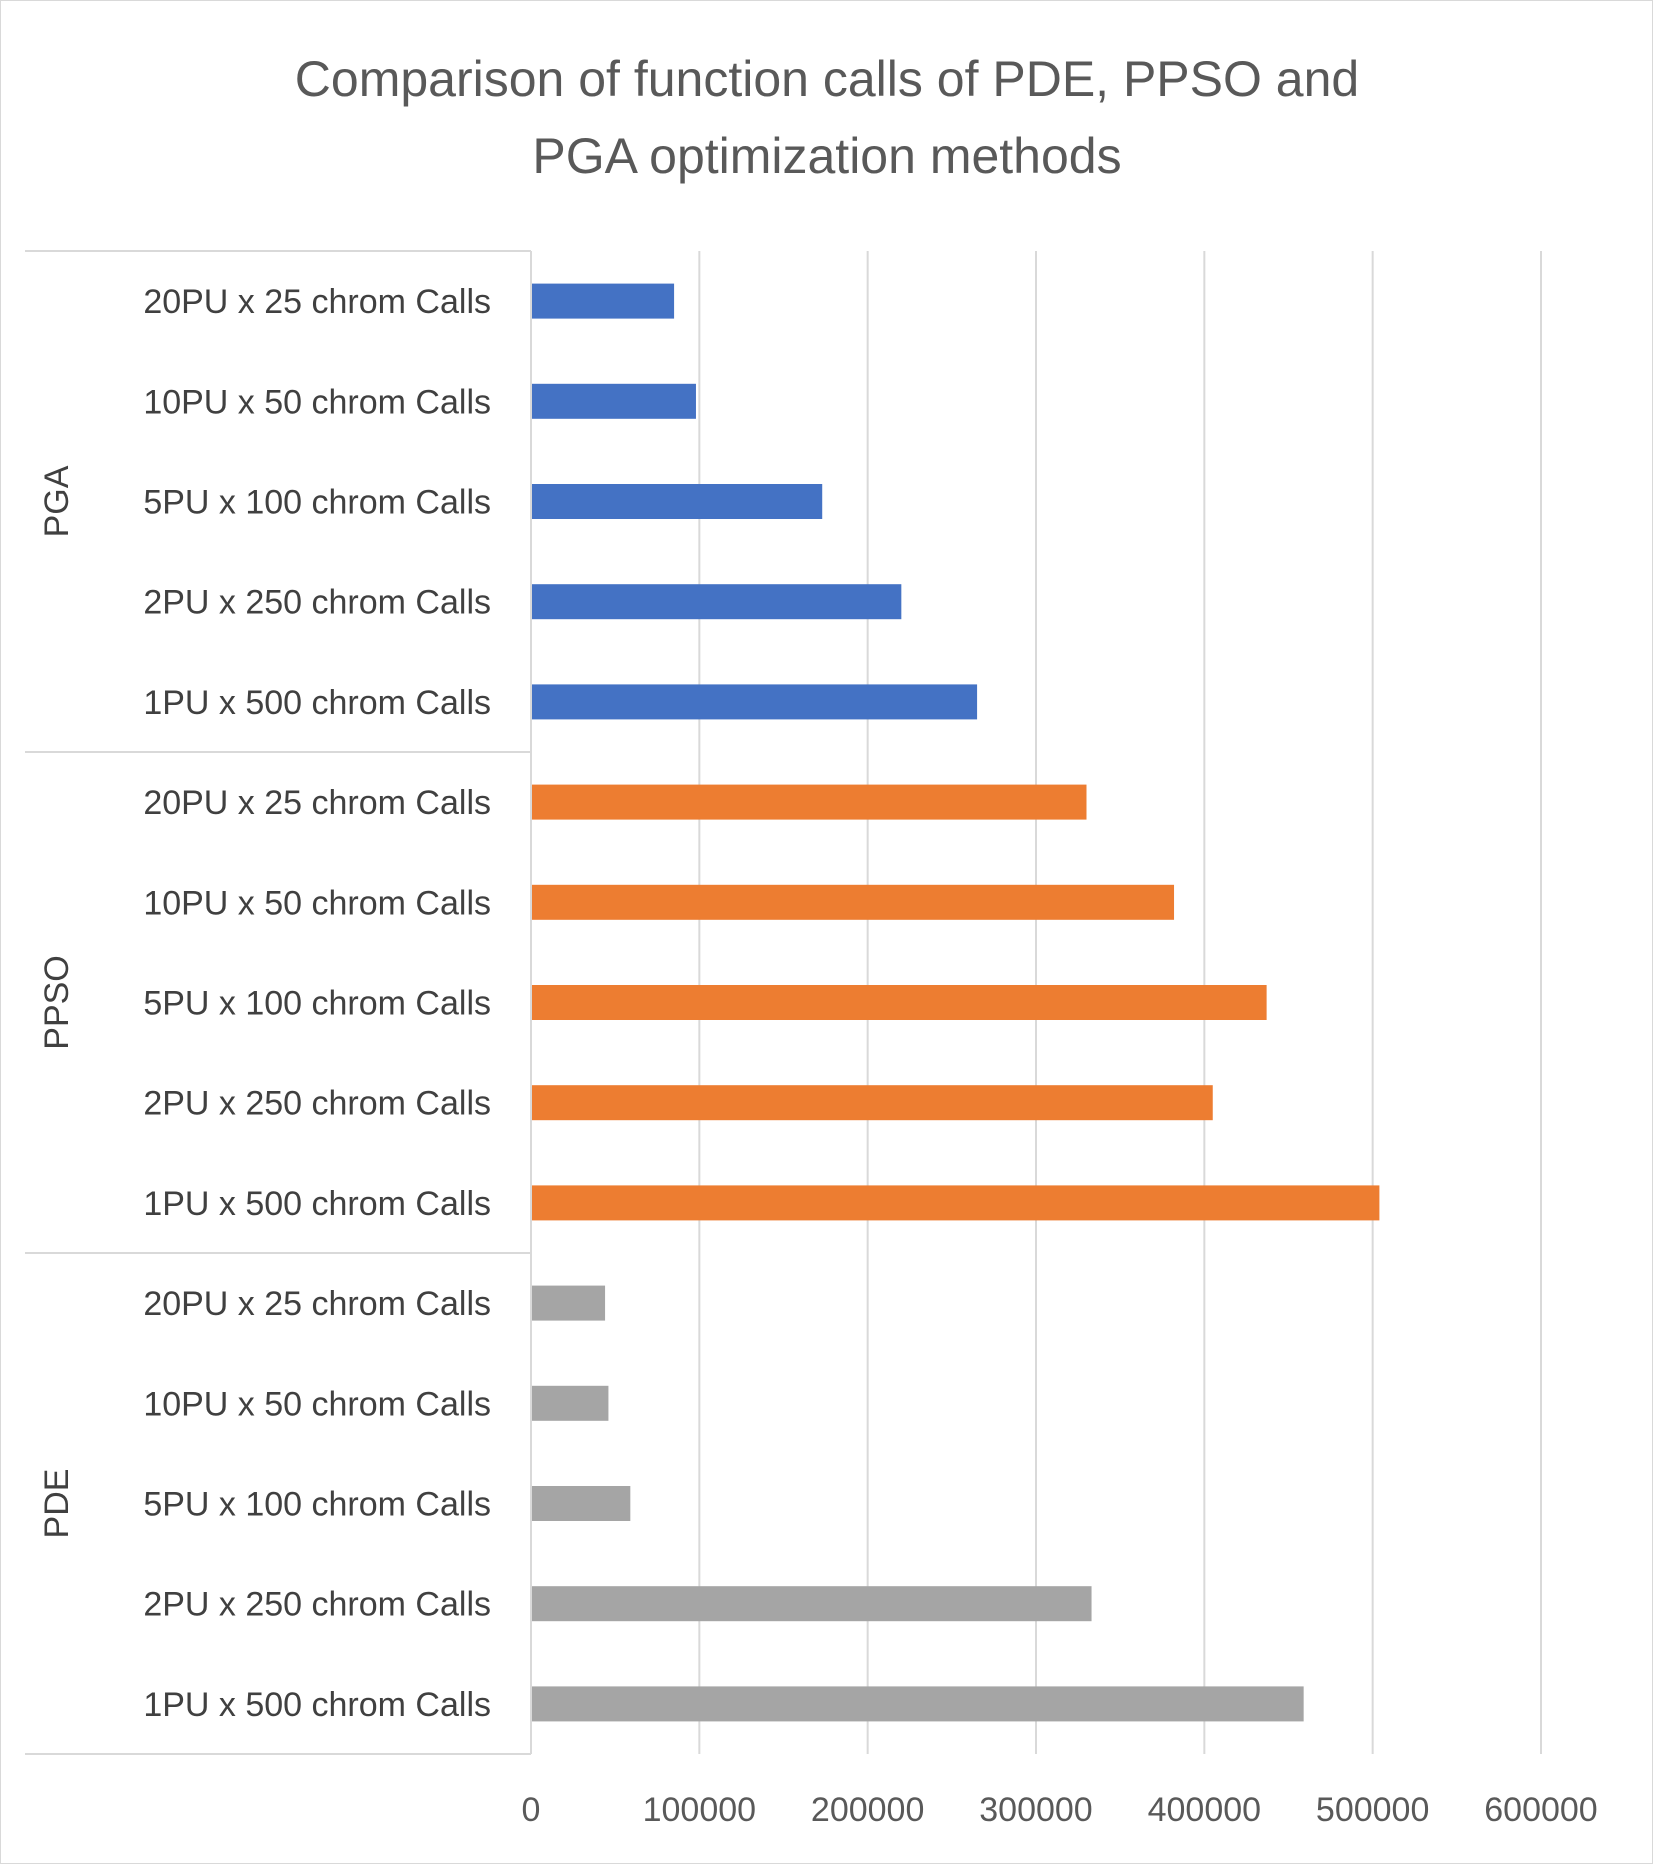 The width and height of the screenshot is (1653, 1864). What do you see at coordinates (699, 1810) in the screenshot?
I see `x-tick-label: 100000` at bounding box center [699, 1810].